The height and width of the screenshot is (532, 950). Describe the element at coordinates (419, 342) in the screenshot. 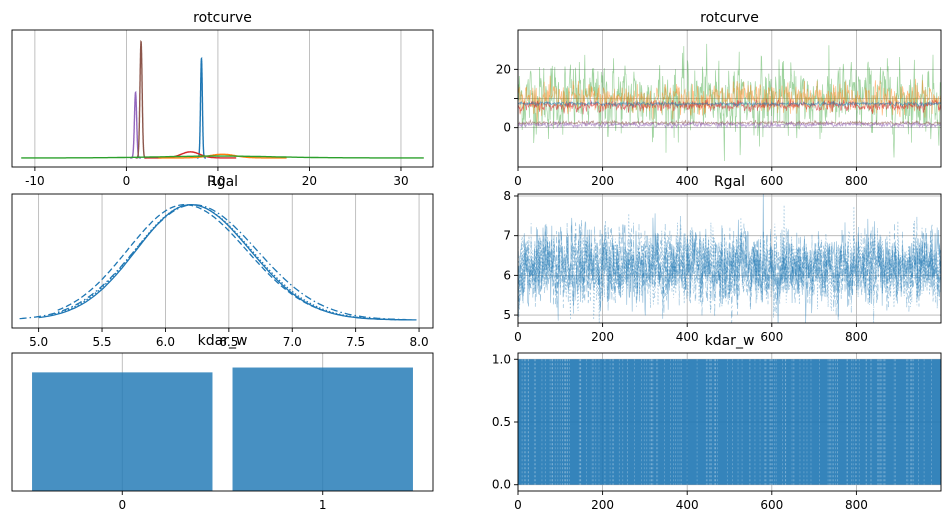

I see `x-tick-label: 8.0` at that location.